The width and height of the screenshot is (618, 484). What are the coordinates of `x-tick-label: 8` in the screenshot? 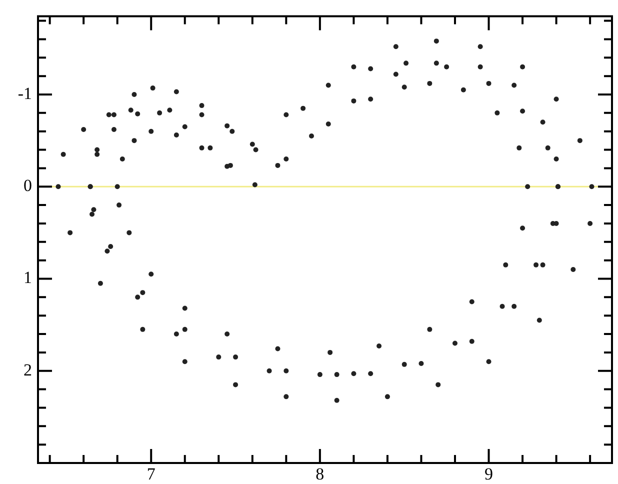 It's located at (320, 474).